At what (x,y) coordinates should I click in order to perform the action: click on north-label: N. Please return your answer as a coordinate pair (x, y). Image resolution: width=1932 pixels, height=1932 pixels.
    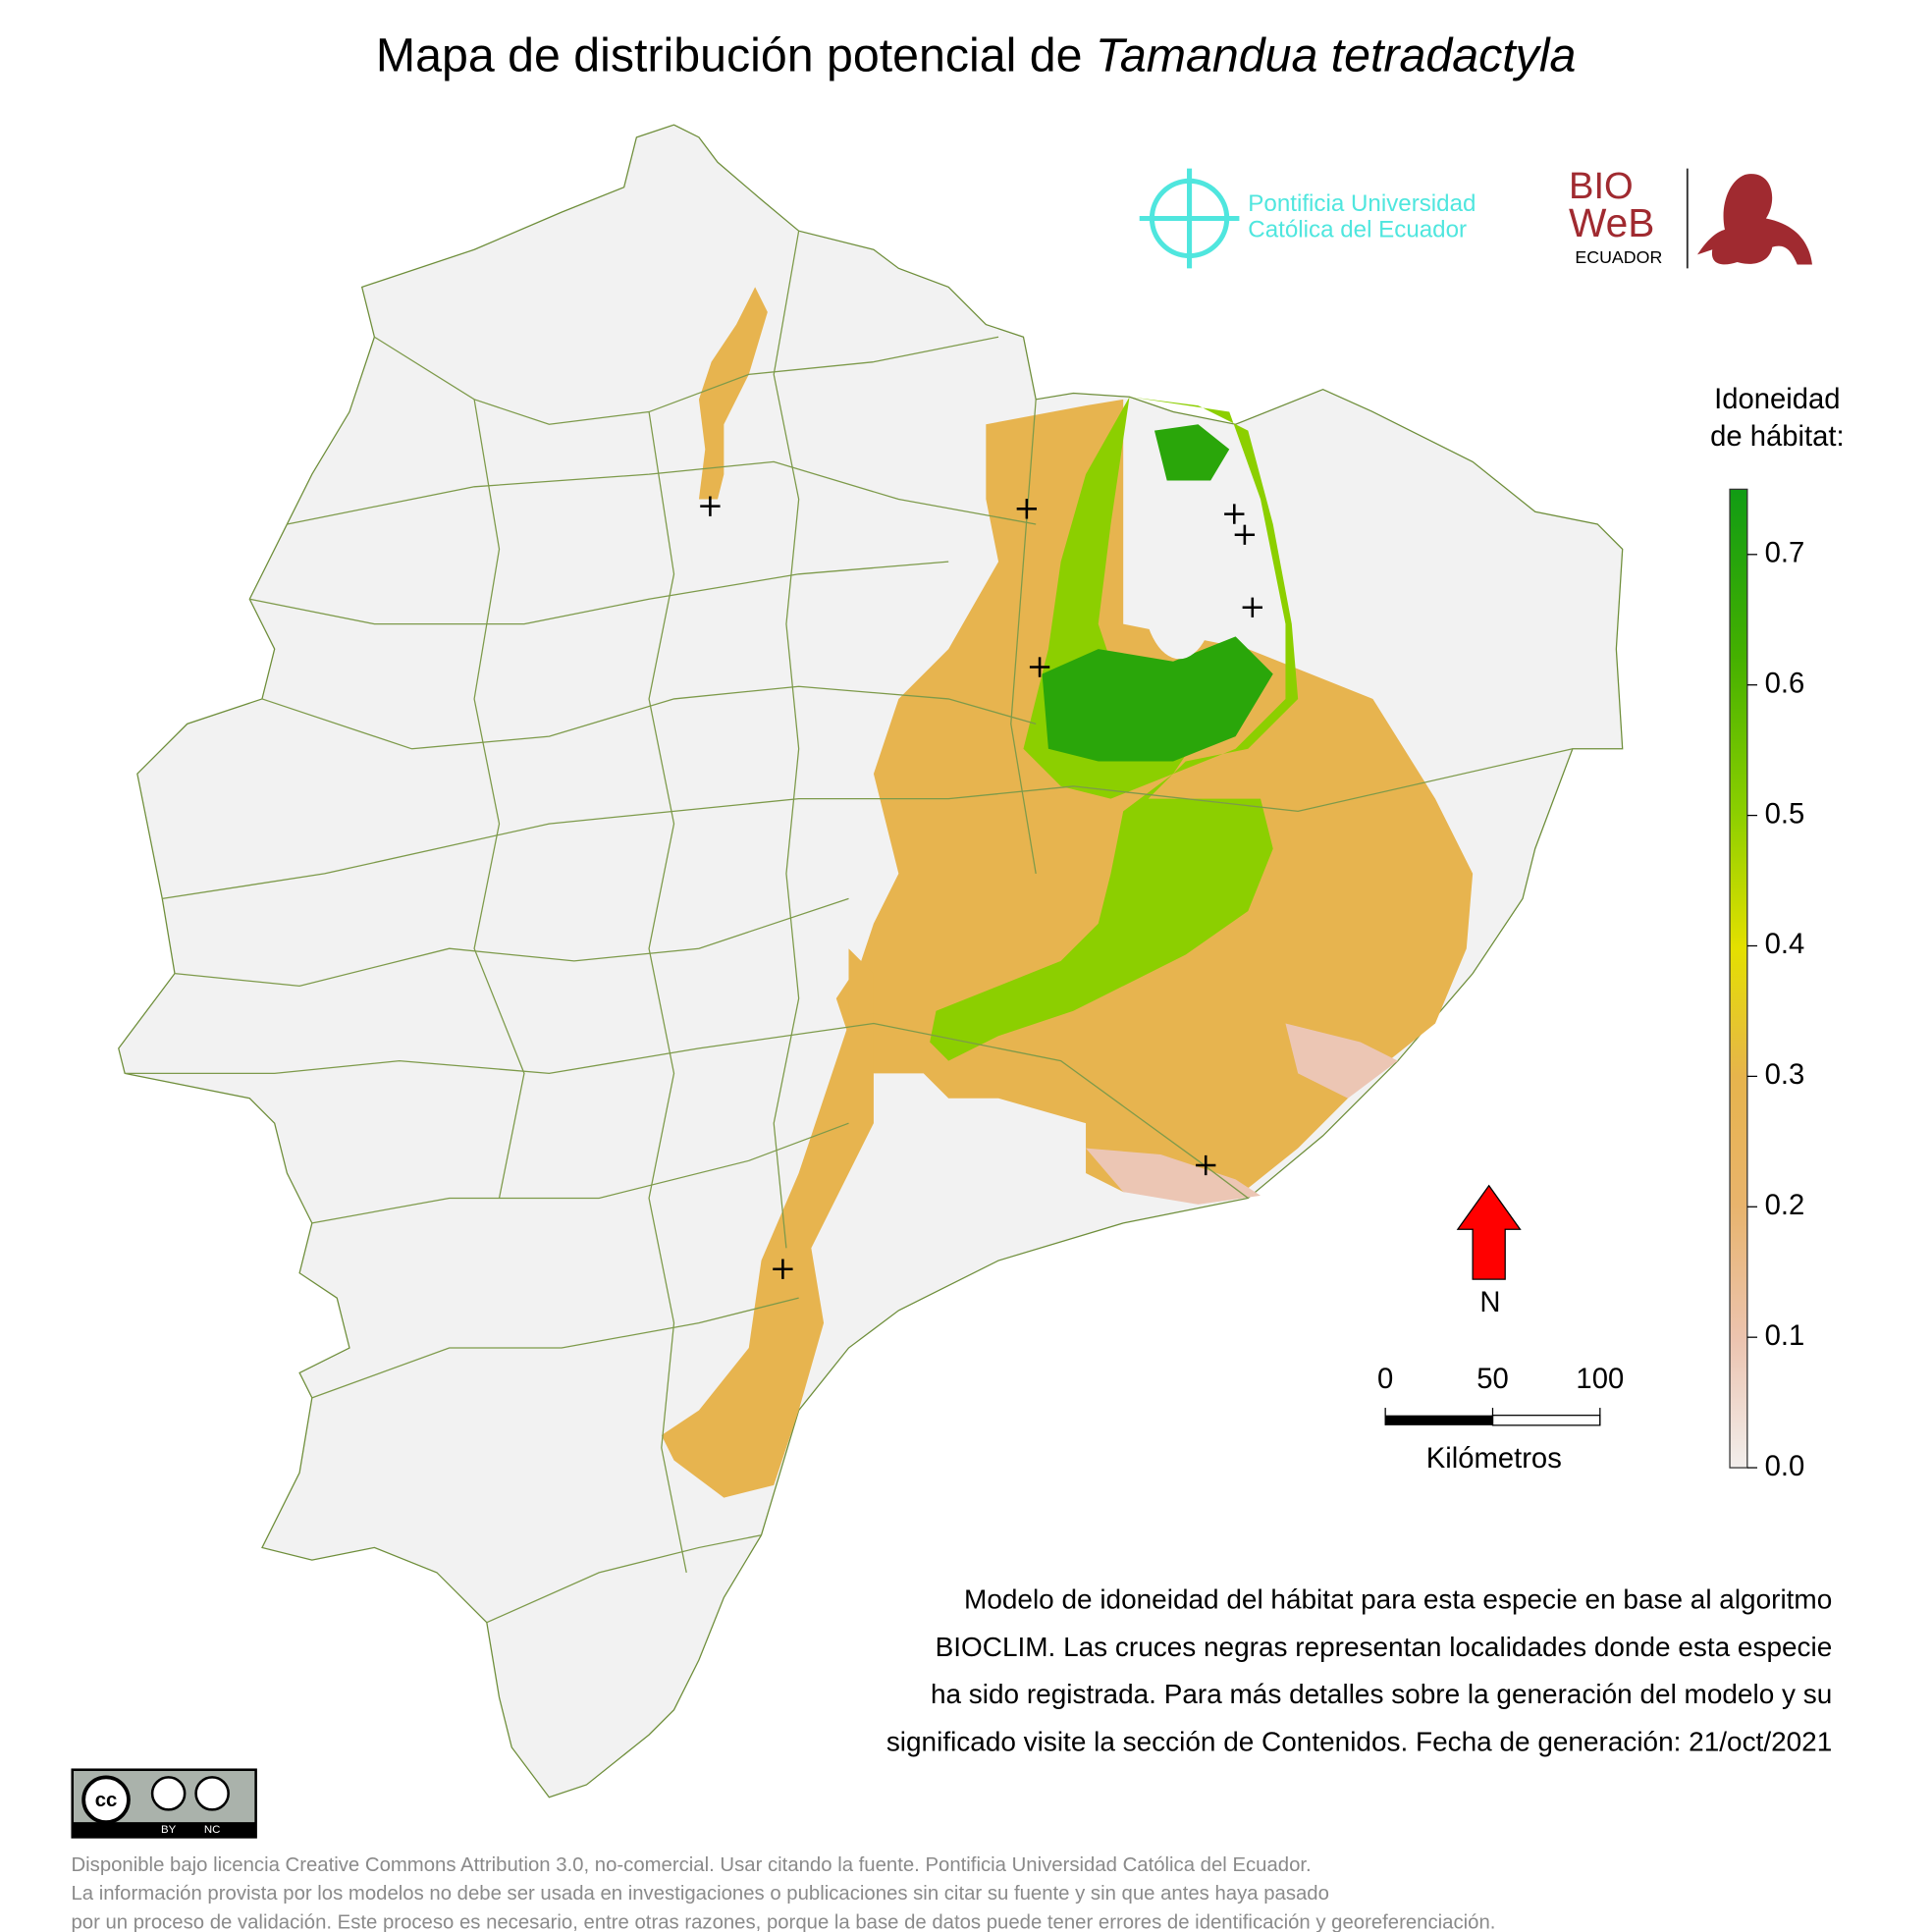
    Looking at the image, I should click on (1489, 1302).